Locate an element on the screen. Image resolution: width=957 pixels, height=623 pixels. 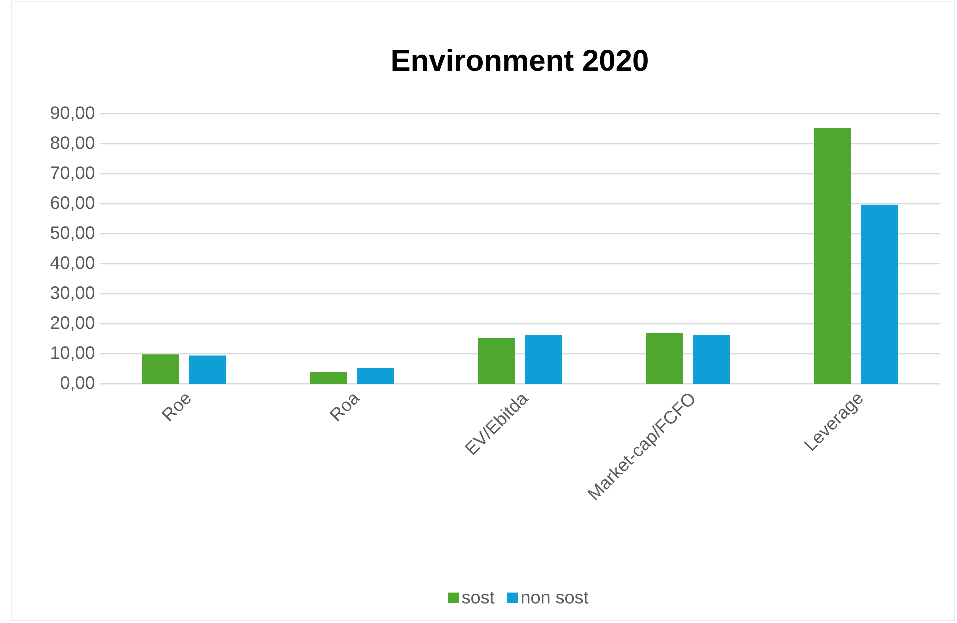
y-tick-label: 70,00 is located at coordinates (73, 174).